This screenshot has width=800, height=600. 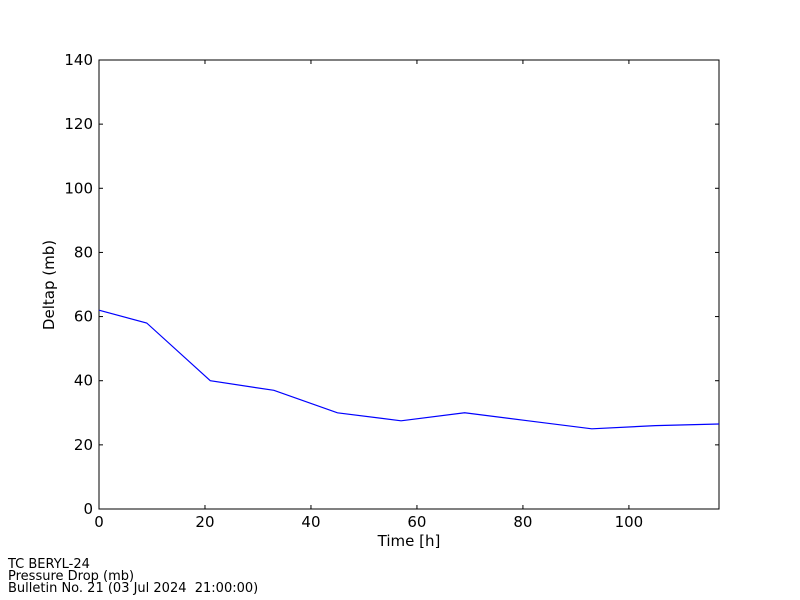 What do you see at coordinates (204, 522) in the screenshot?
I see `x-tick-label: 20` at bounding box center [204, 522].